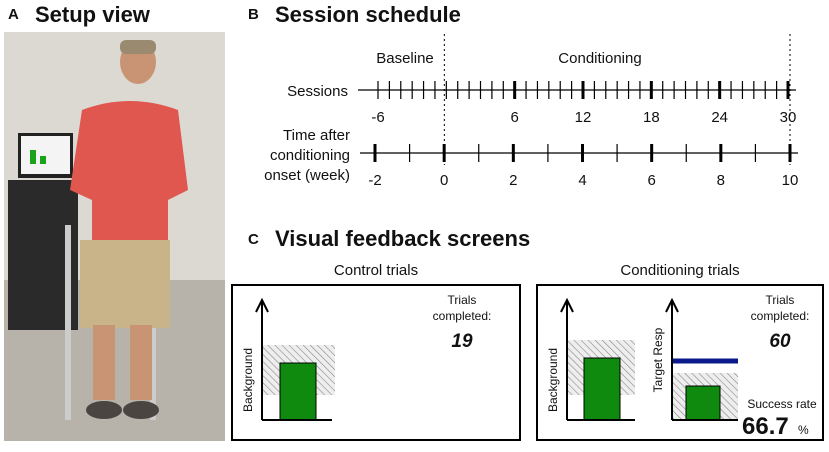 The height and width of the screenshot is (452, 829). Describe the element at coordinates (651, 180) in the screenshot. I see `week-label: 6` at that location.